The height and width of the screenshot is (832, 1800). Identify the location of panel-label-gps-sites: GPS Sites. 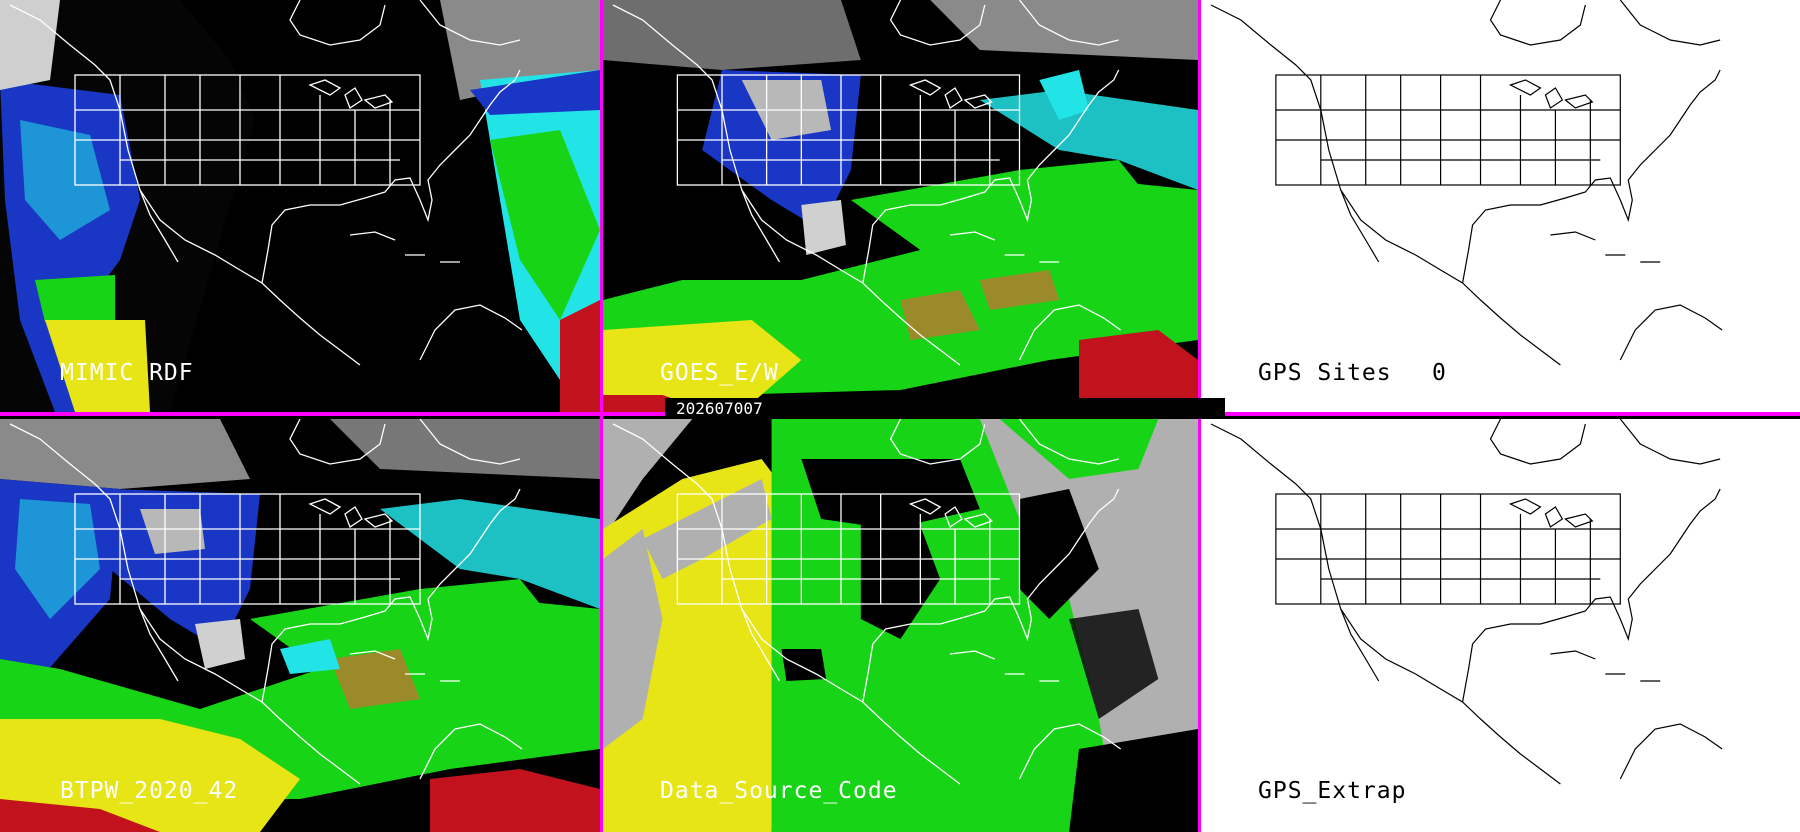
(1325, 373).